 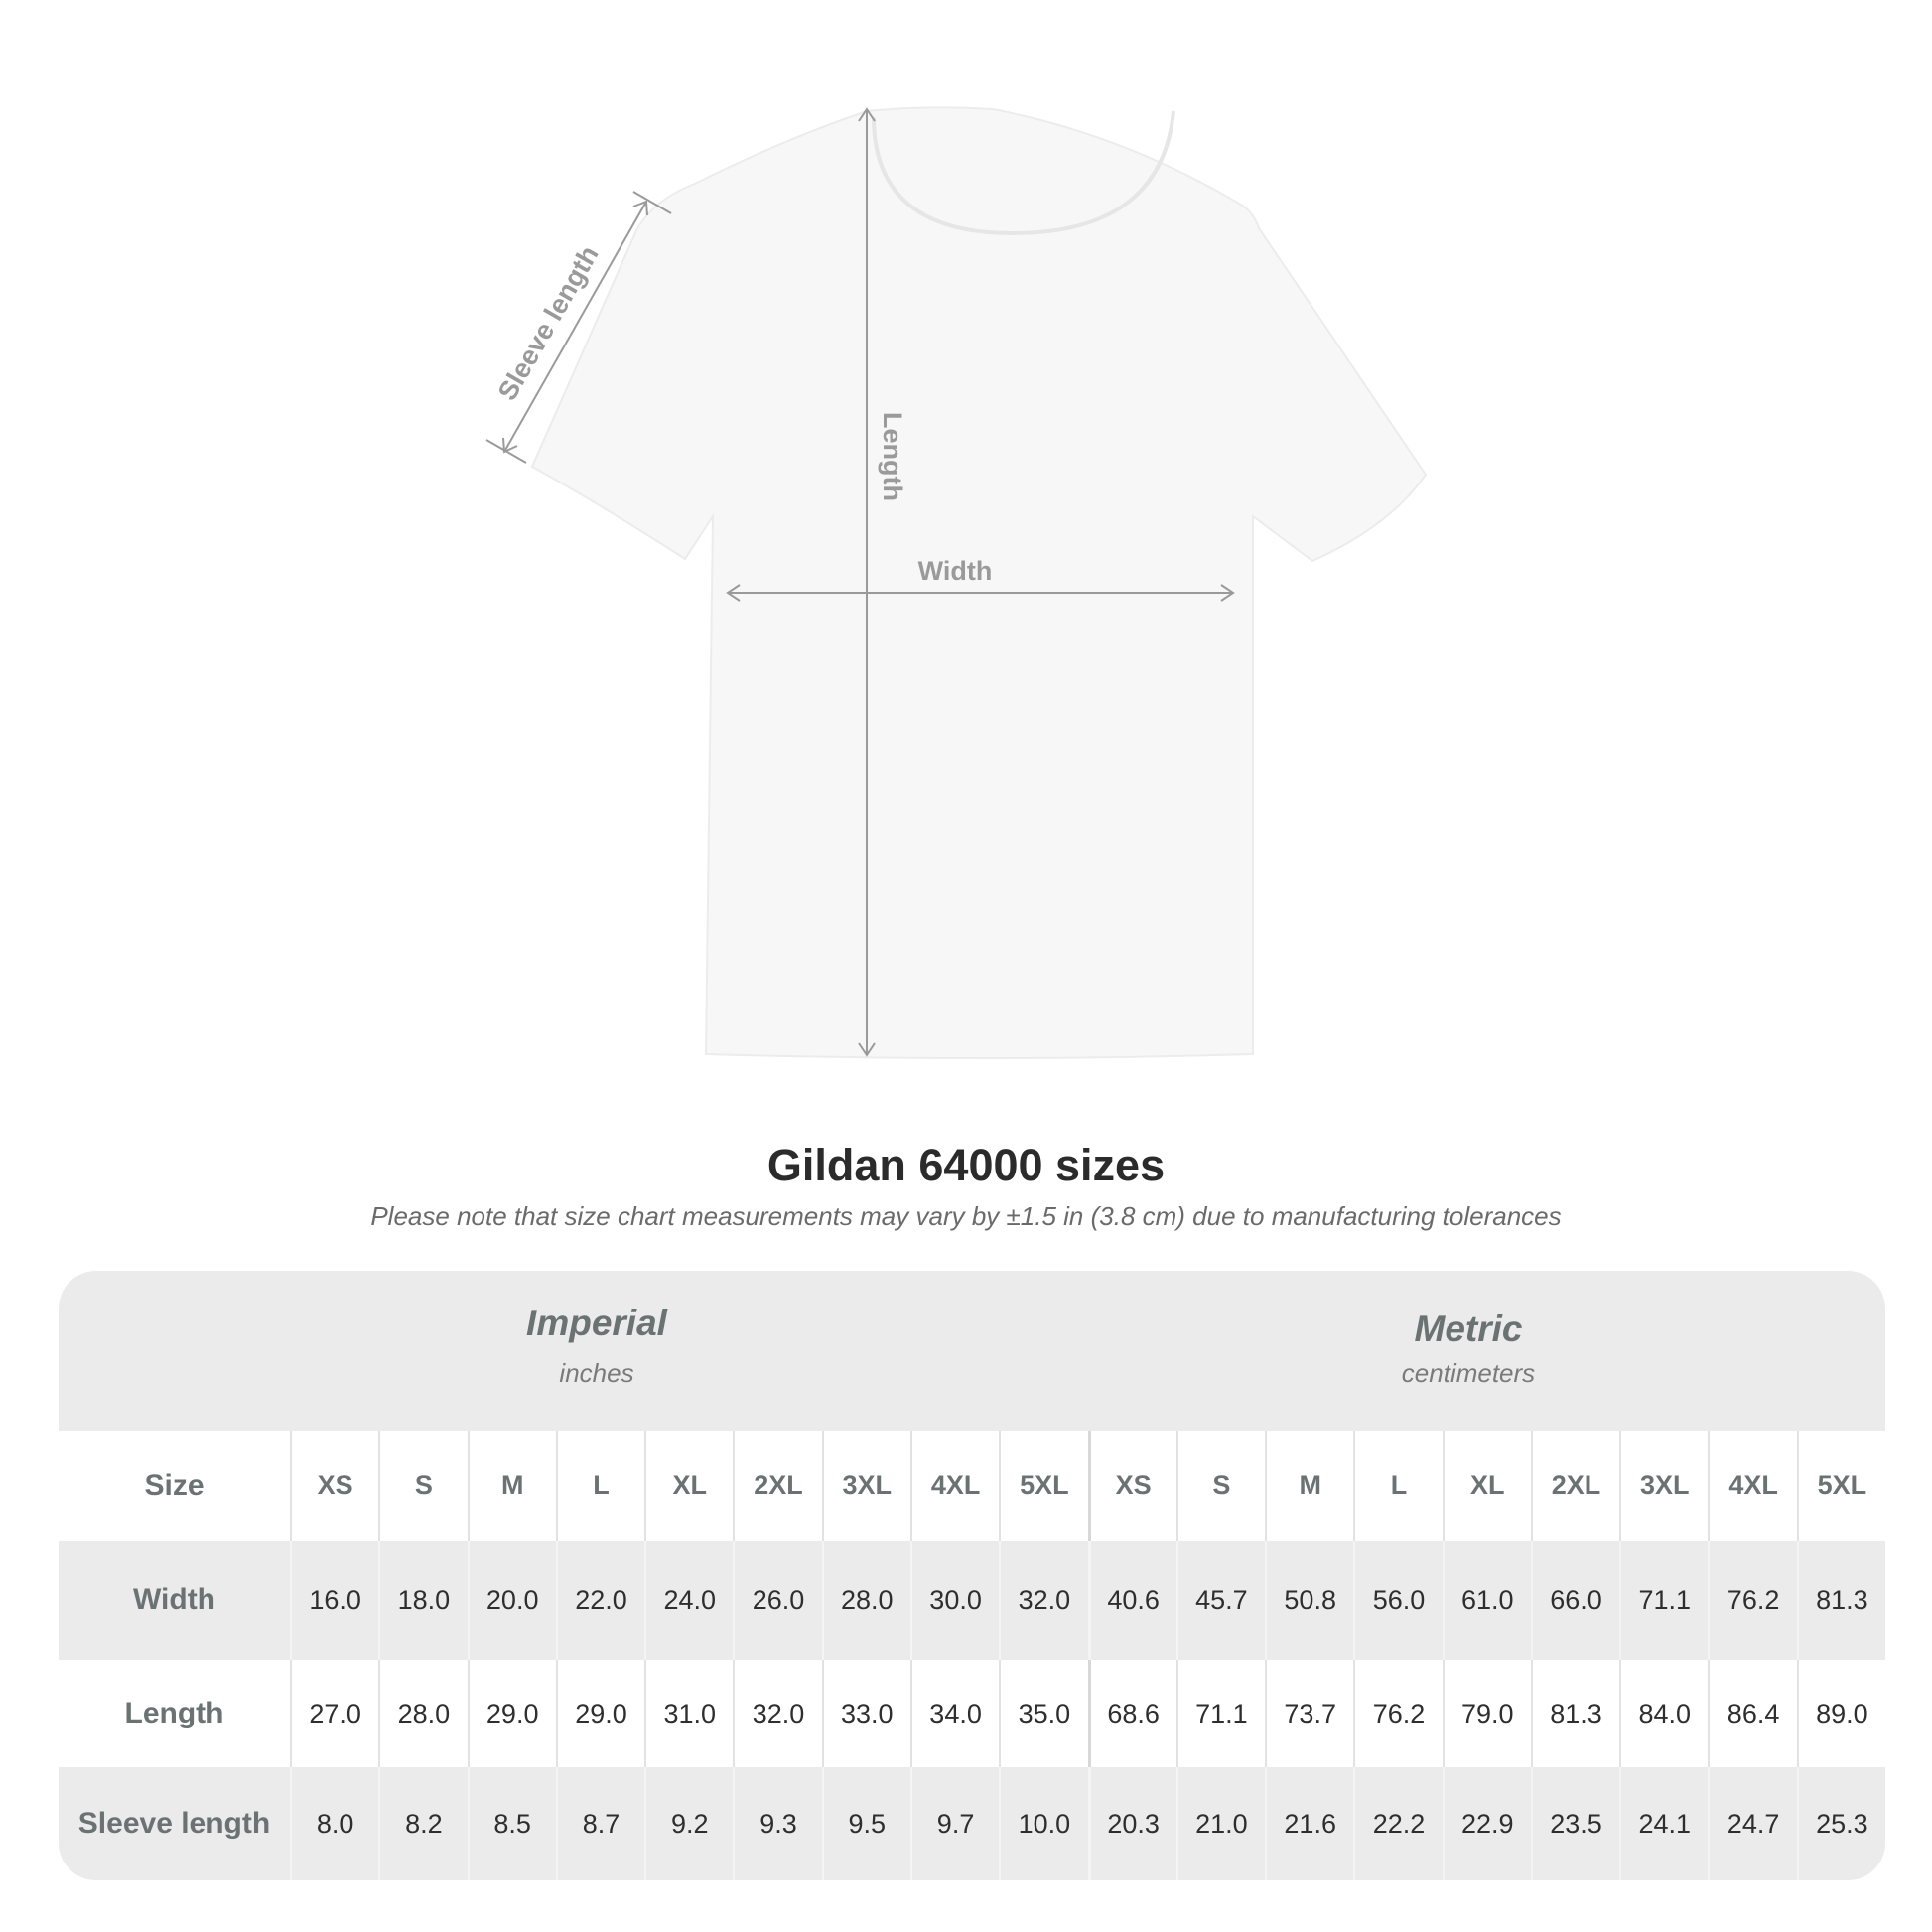 I want to click on table-cell: 68.6, so click(x=1132, y=1714).